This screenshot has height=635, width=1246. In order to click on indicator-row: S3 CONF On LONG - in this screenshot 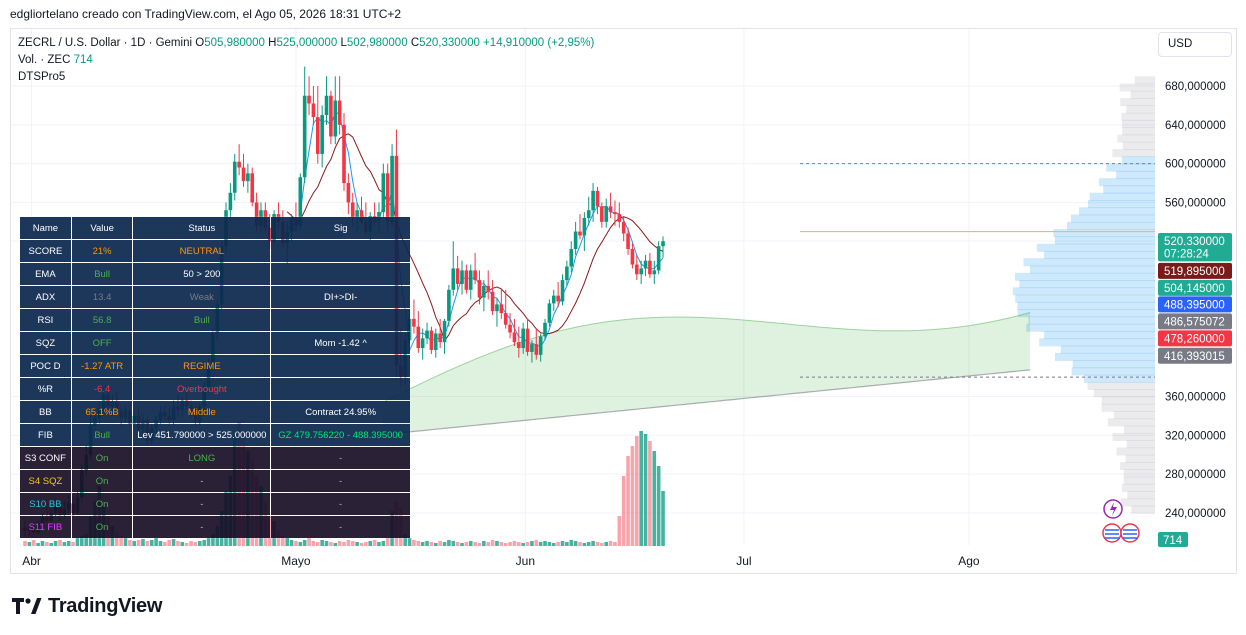, I will do `click(215, 458)`.